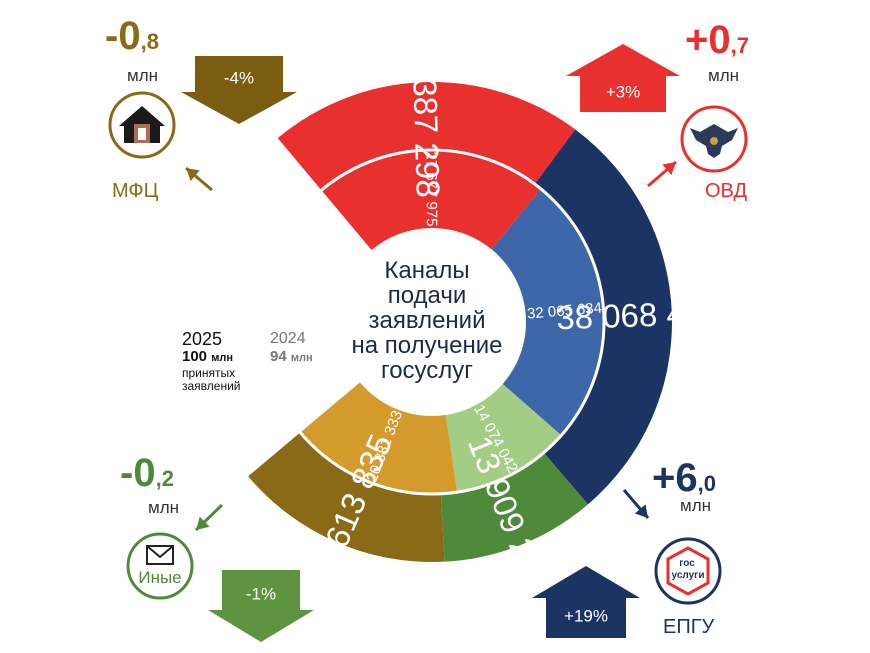 The image size is (870, 653). What do you see at coordinates (199, 179) in the screenshot?
I see `mfc-connector-arrow` at bounding box center [199, 179].